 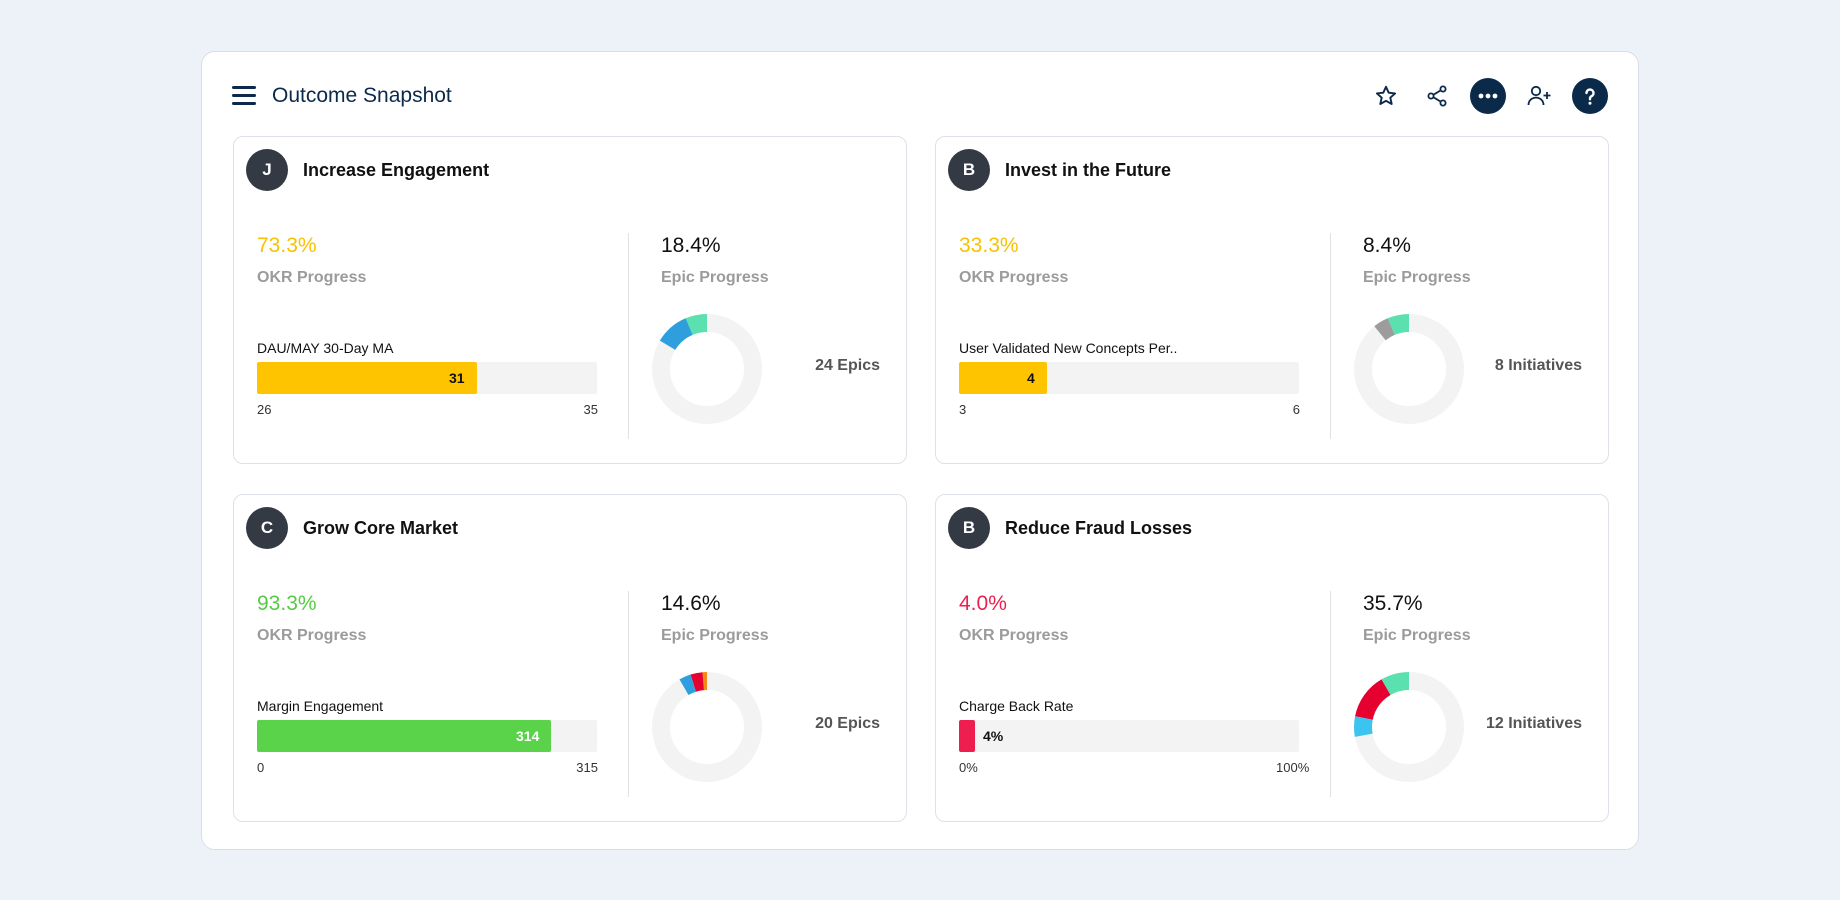 What do you see at coordinates (1129, 736) in the screenshot?
I see `metric-progress-bar: 4%` at bounding box center [1129, 736].